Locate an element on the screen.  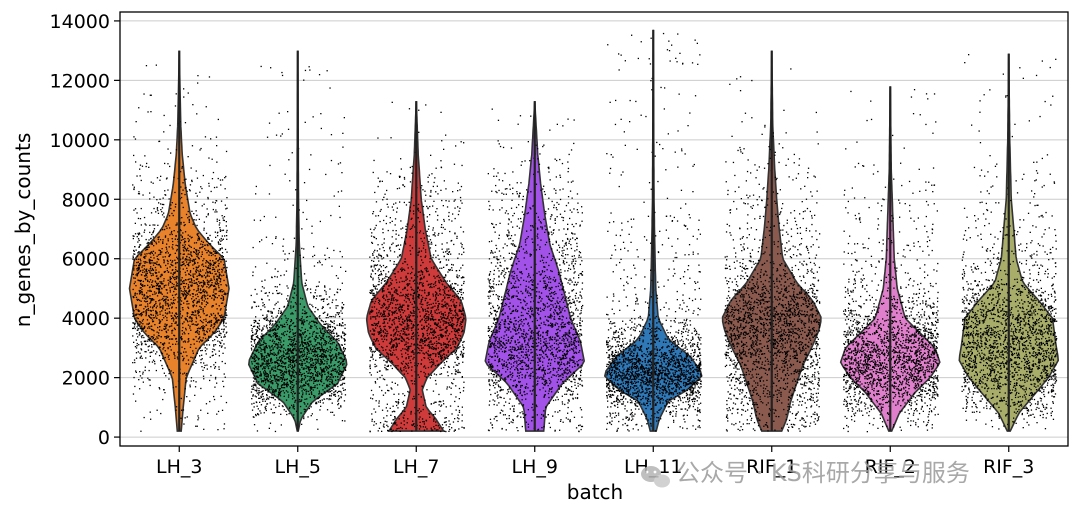
x-tick-label-RIF_2: RIF_2 is located at coordinates (890, 467).